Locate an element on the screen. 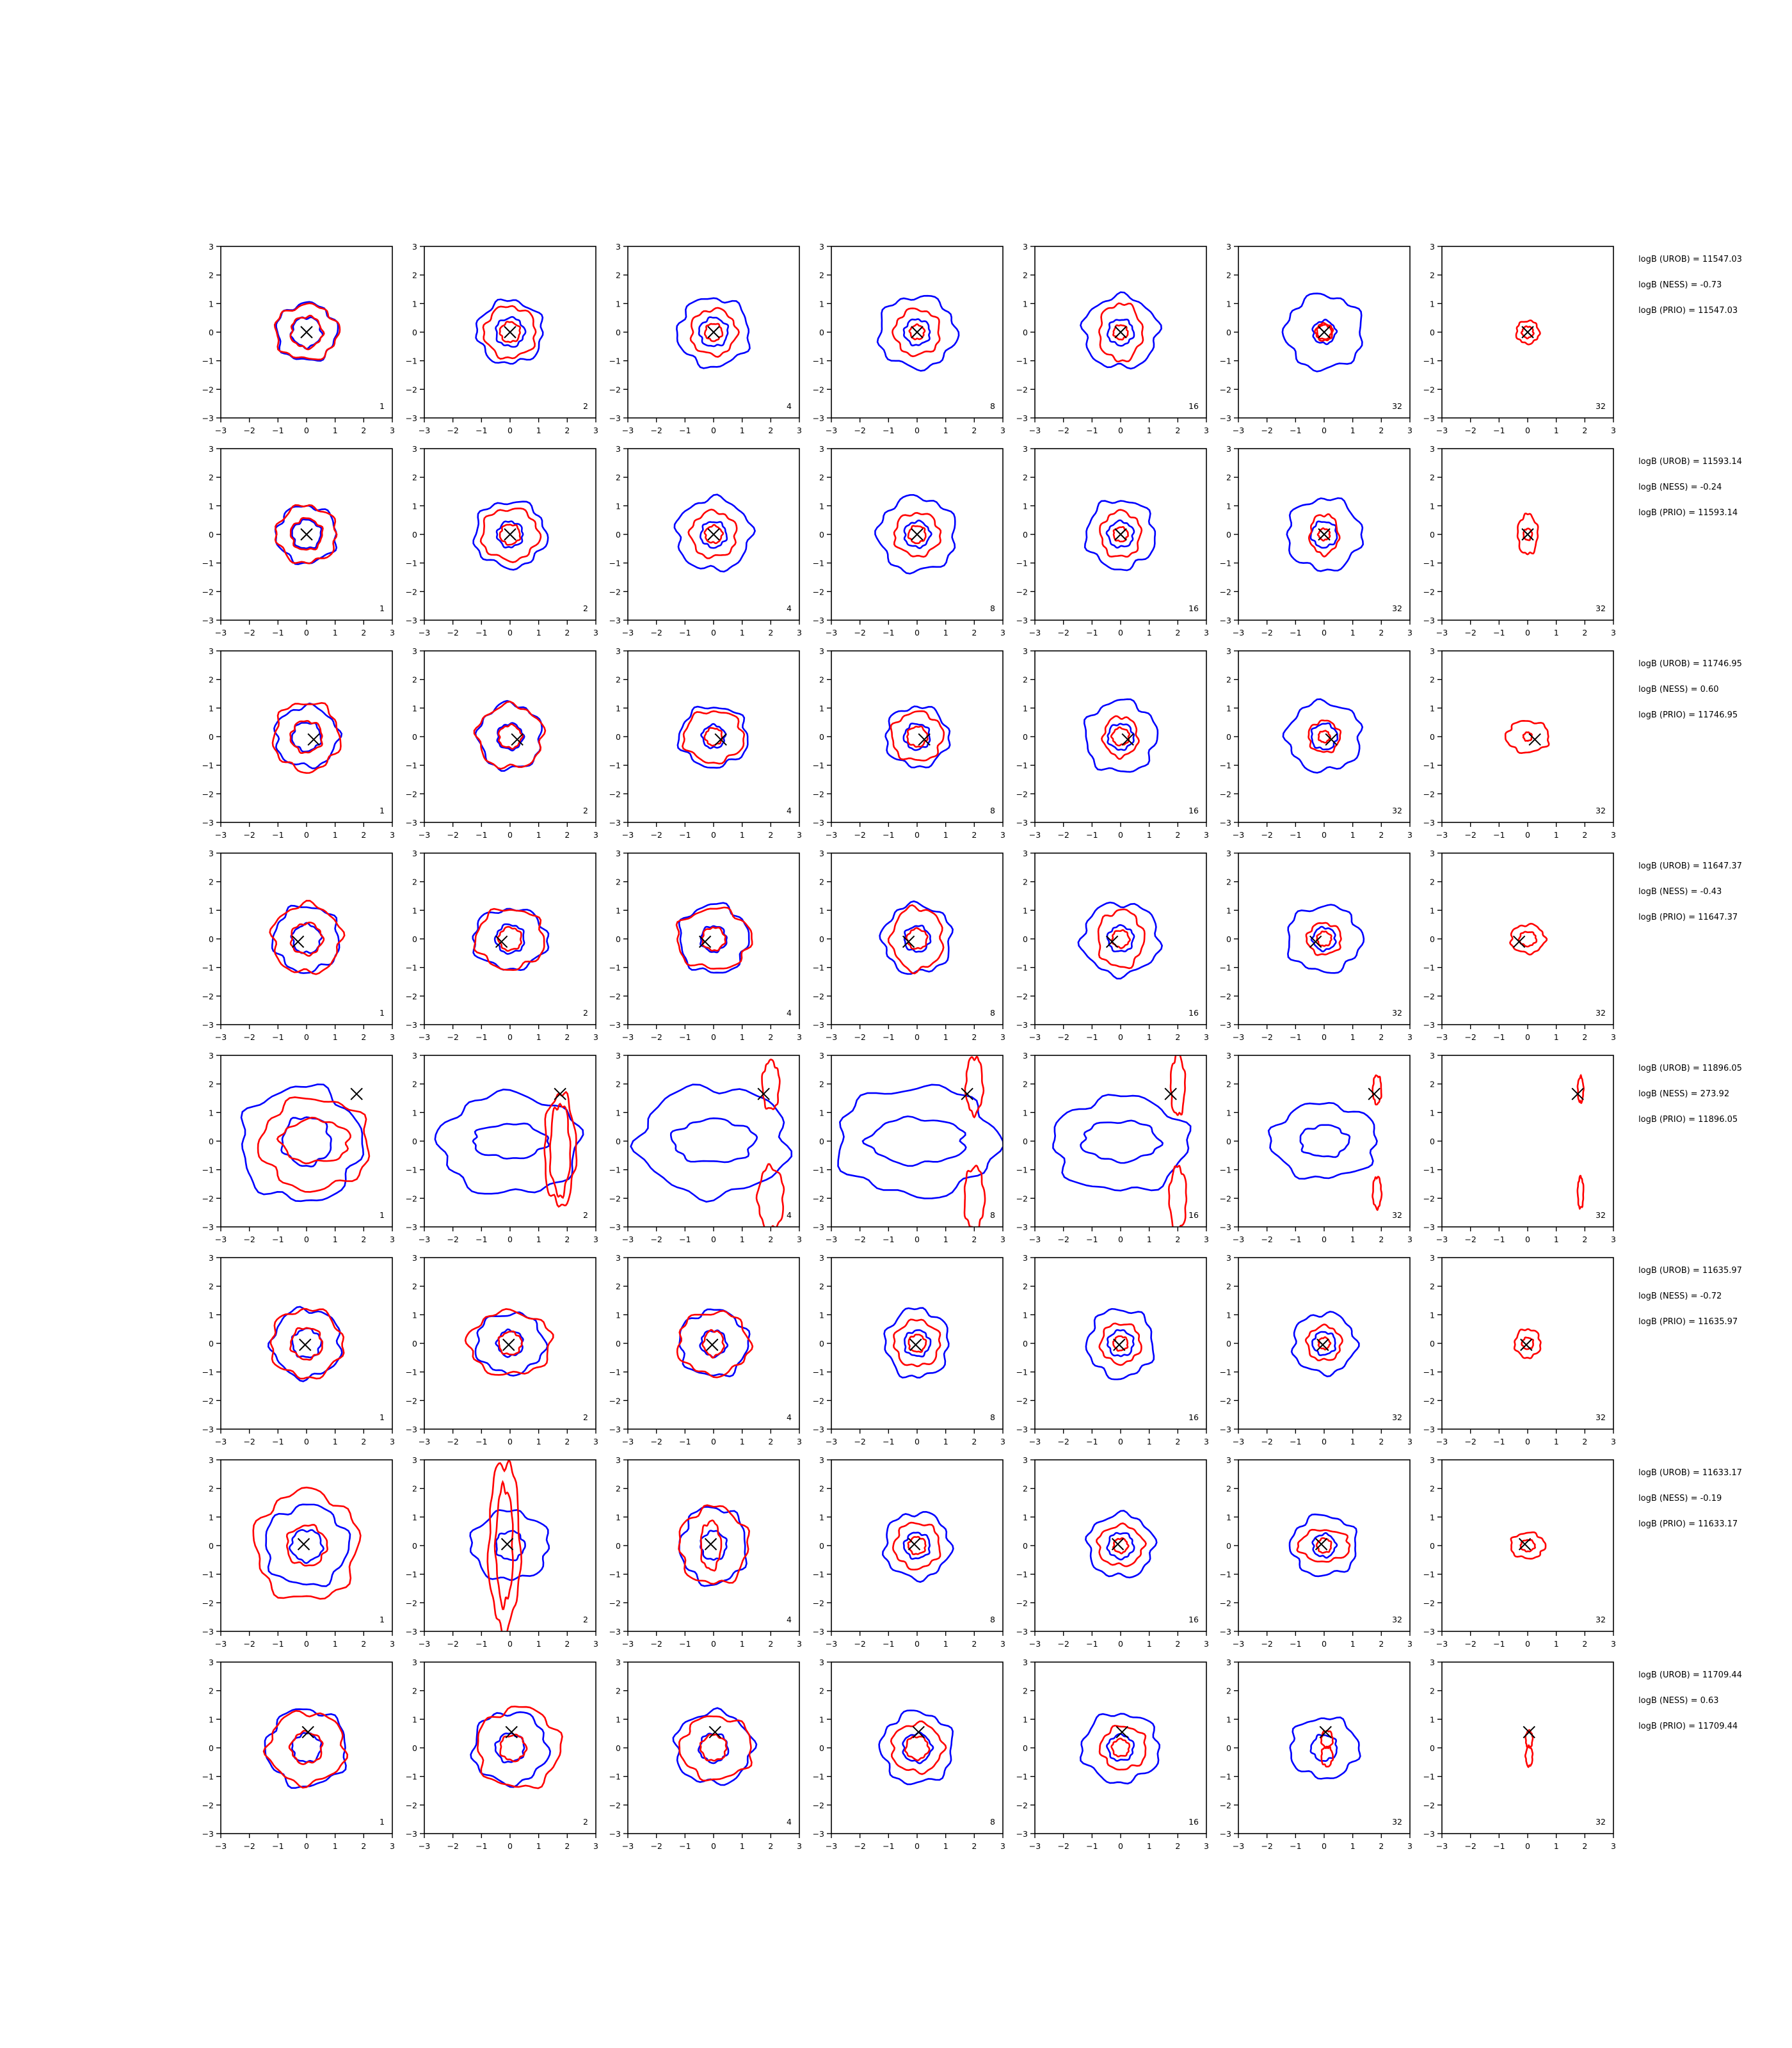  contour-panel: −3−3 −2 −2 −1 −1 0 0 1 1 2 2 3 3 16 is located at coordinates (1112, 1349).